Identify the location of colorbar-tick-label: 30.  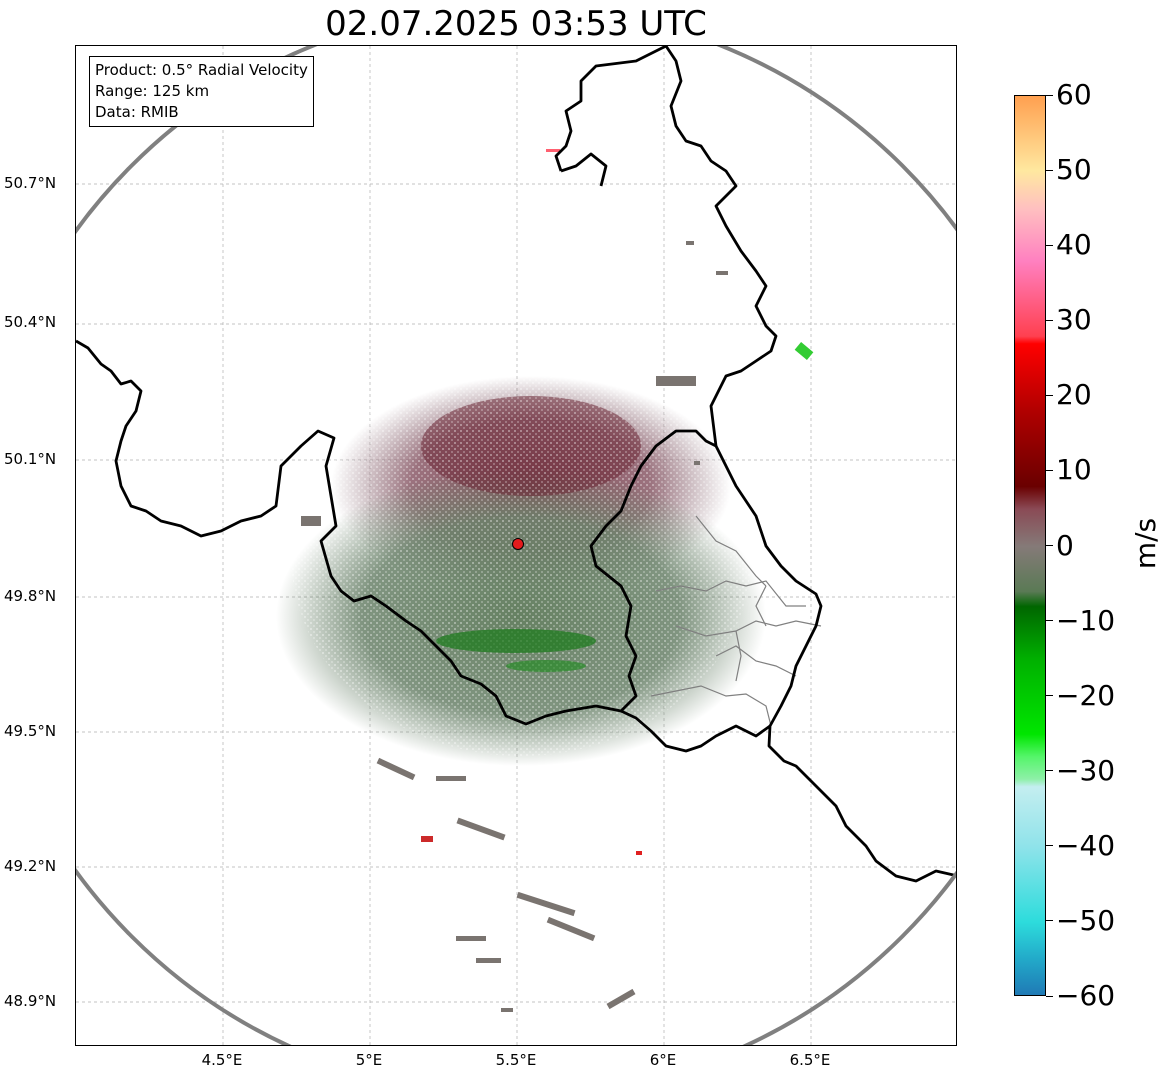
(1074, 320).